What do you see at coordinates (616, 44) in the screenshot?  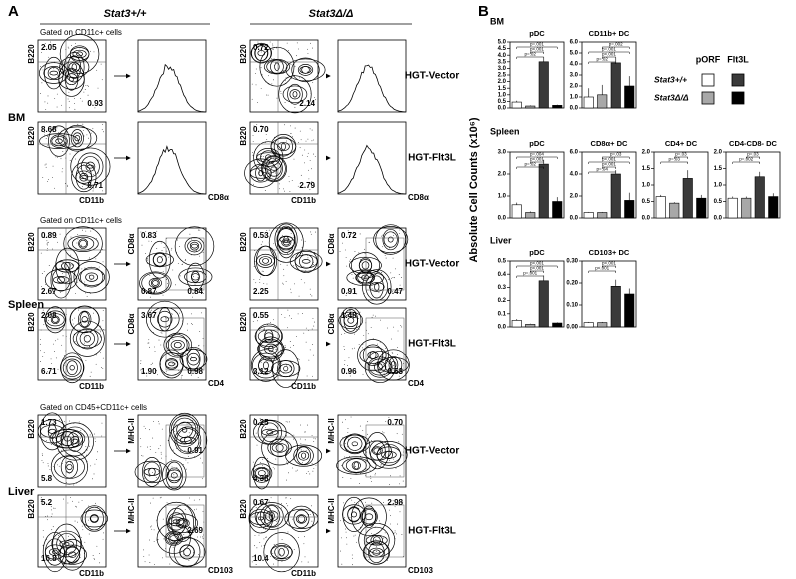 I see `p-value: p=.002` at bounding box center [616, 44].